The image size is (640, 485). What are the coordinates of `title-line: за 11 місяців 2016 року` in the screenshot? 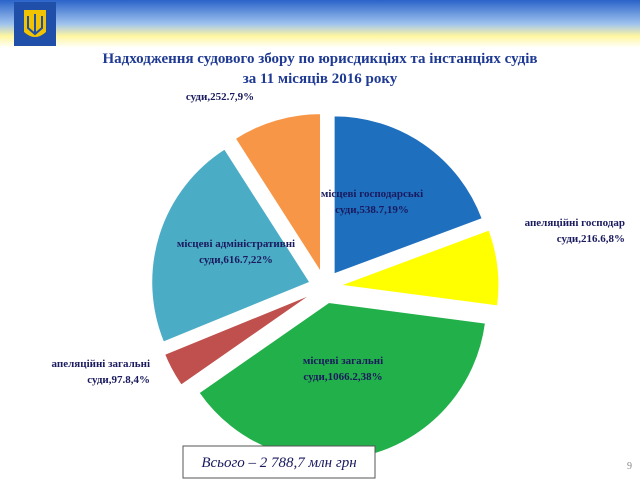 It's located at (320, 79).